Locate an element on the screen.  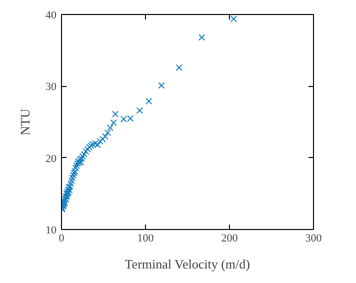
y-tick-label: 30 is located at coordinates (51, 87).